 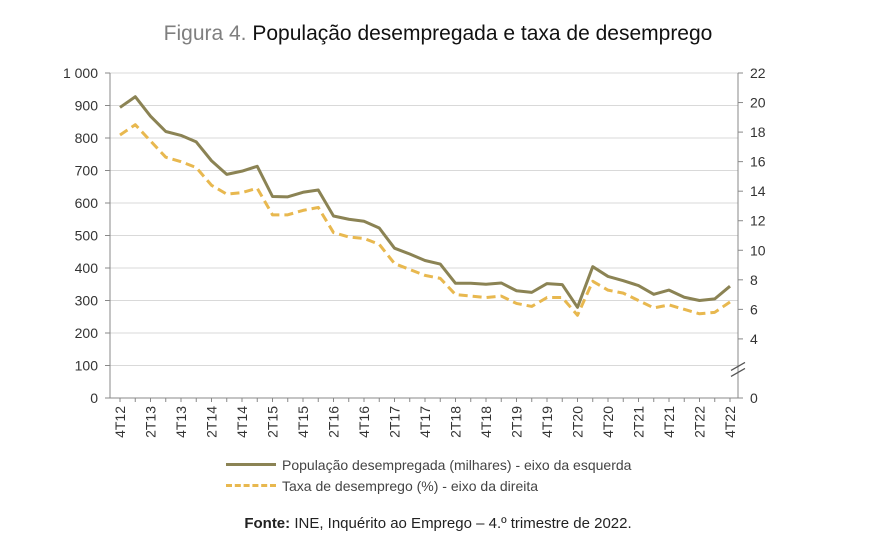 What do you see at coordinates (425, 422) in the screenshot?
I see `x-tick-label: 4T17` at bounding box center [425, 422].